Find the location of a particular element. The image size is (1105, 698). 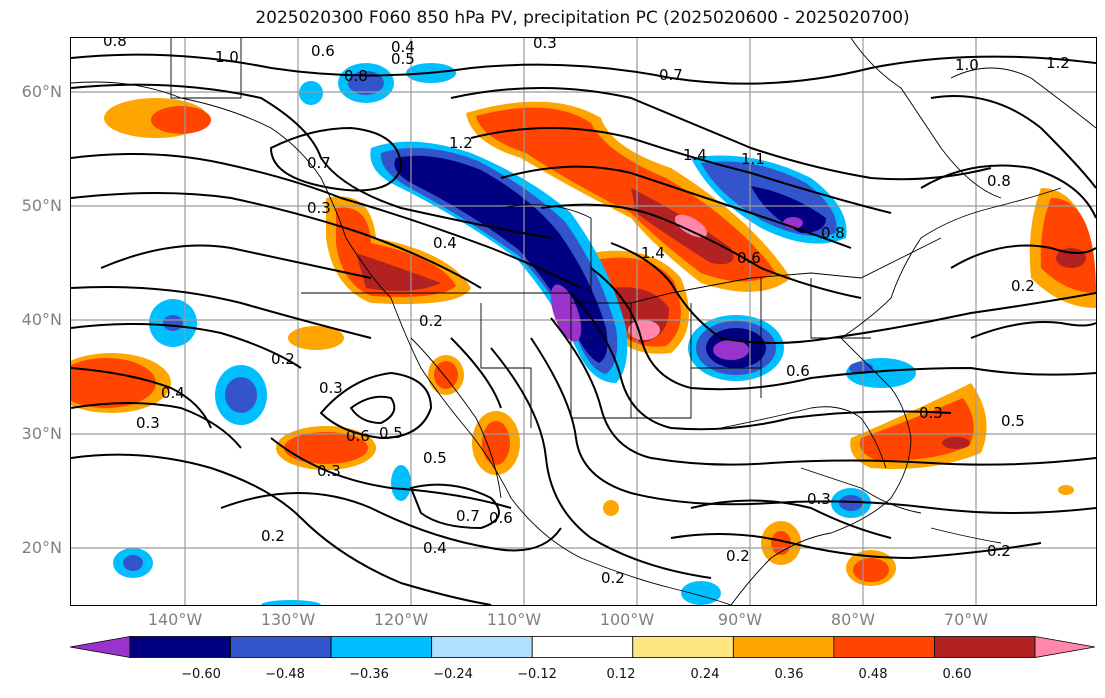

colorbar-tick-label: −0.48 is located at coordinates (285, 674).